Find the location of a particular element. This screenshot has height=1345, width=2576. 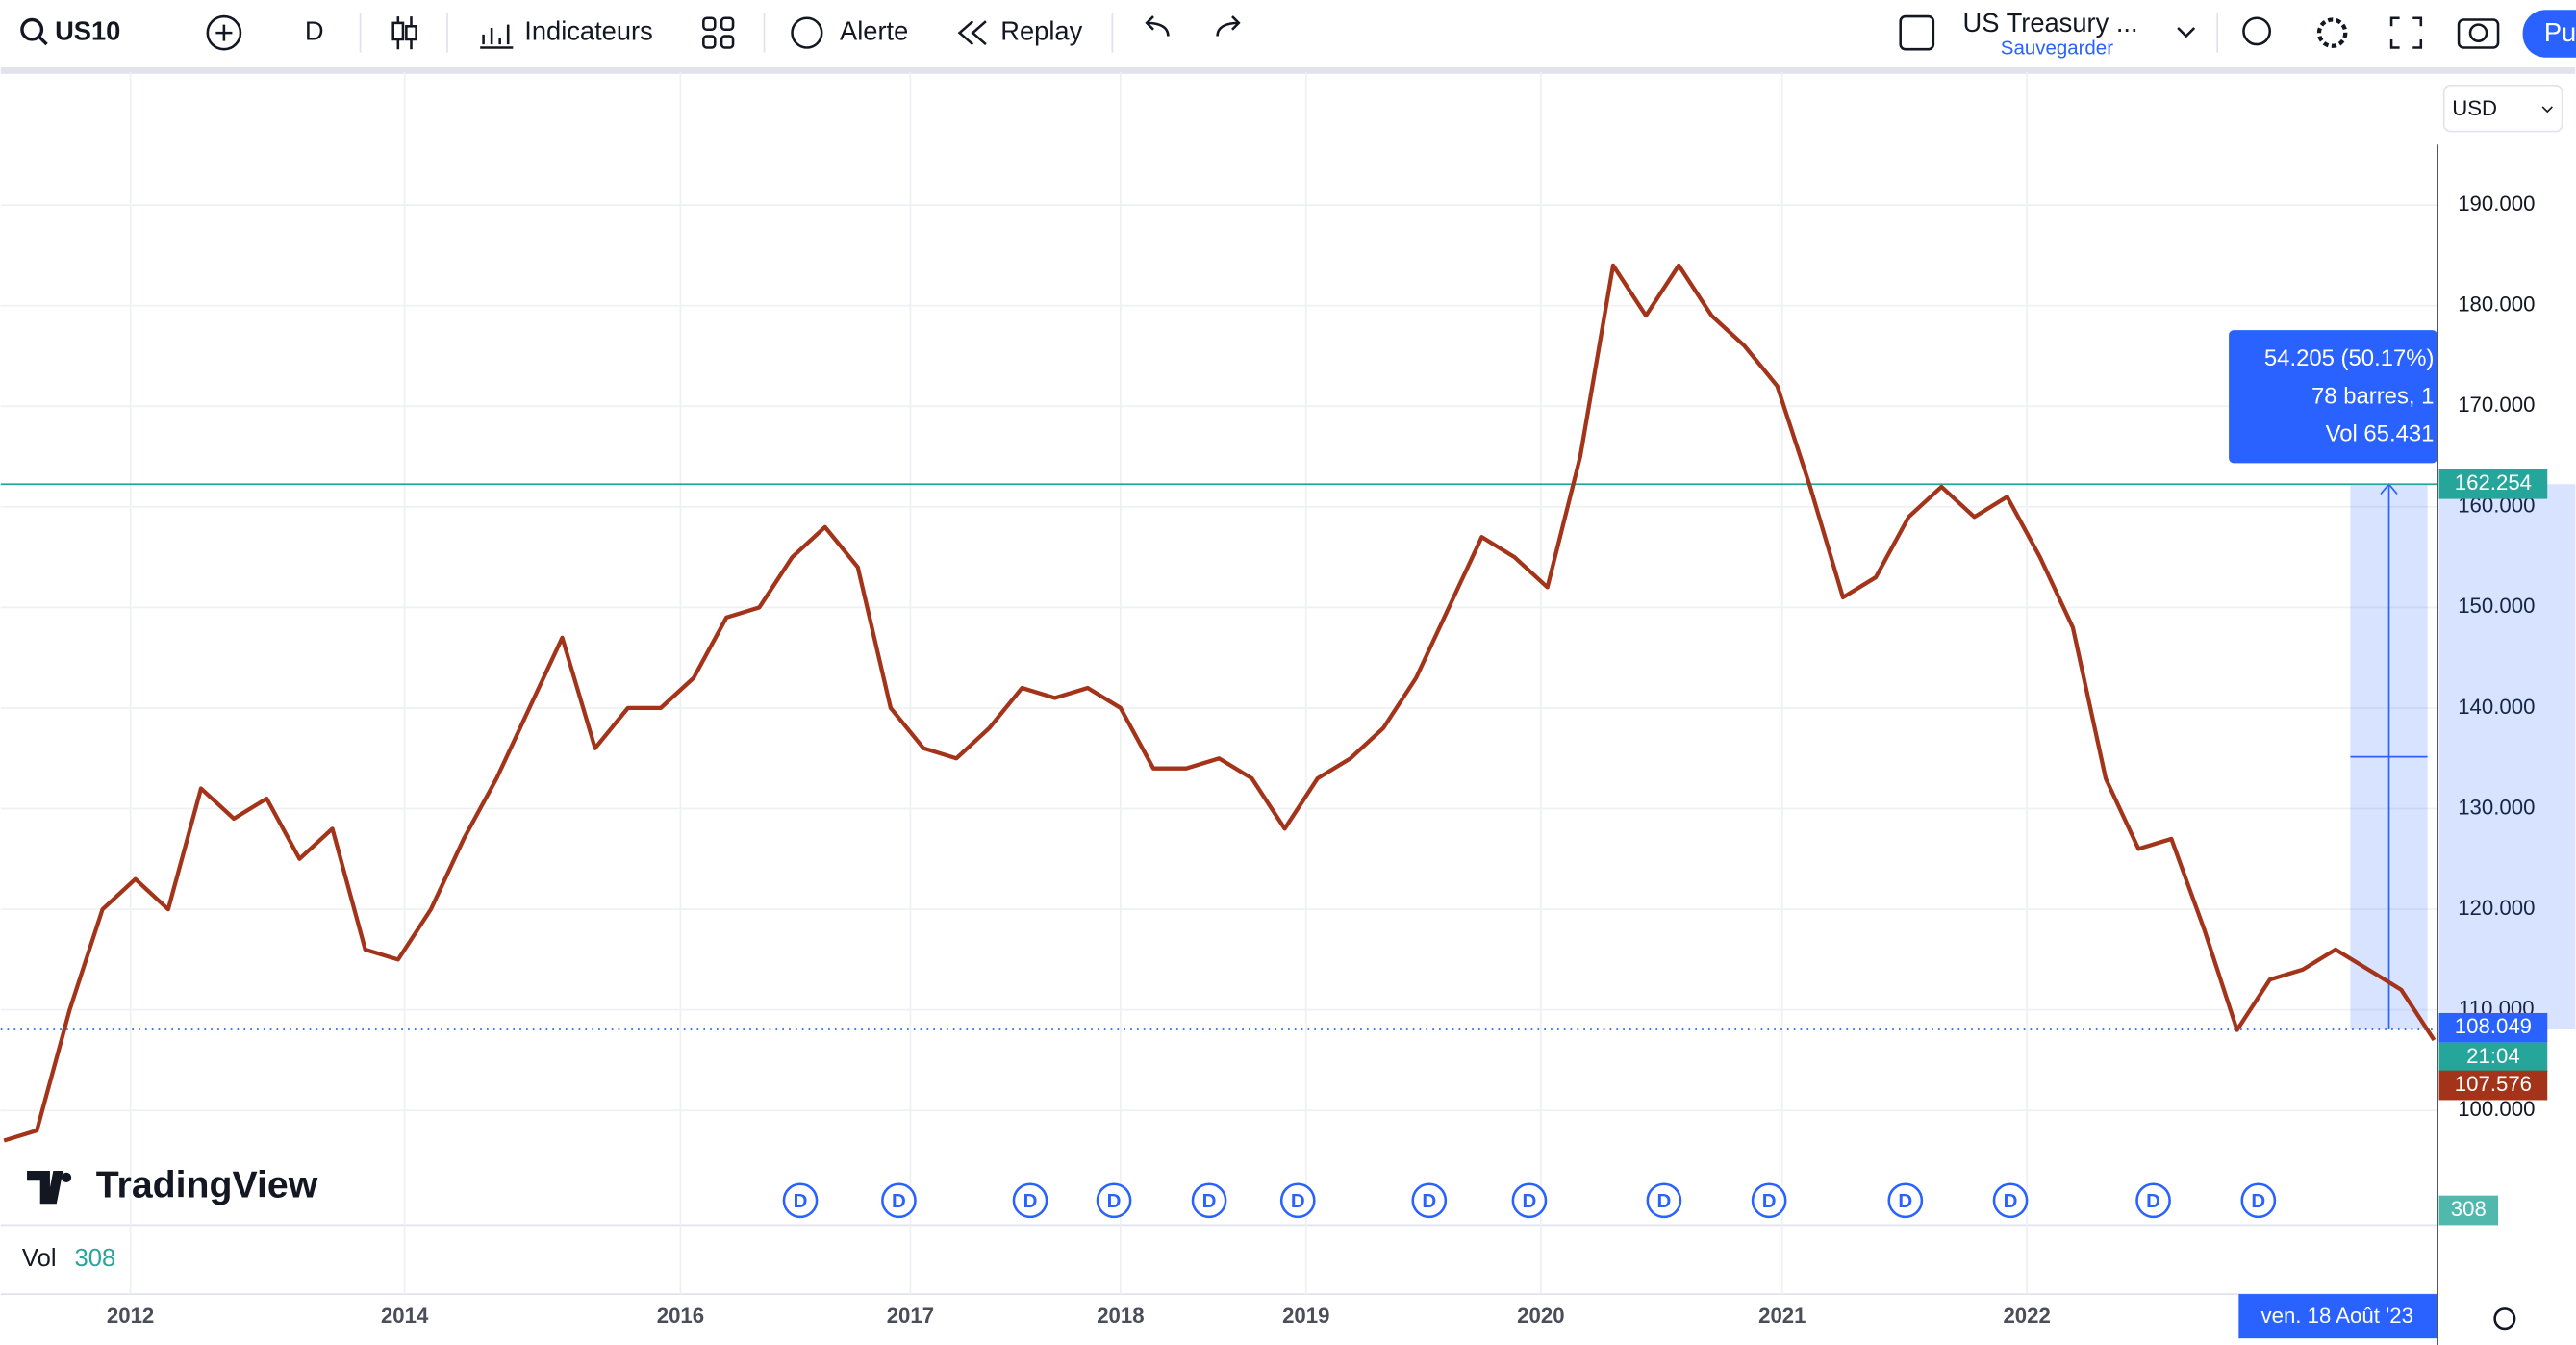

snapshot-button is located at coordinates (2479, 33).